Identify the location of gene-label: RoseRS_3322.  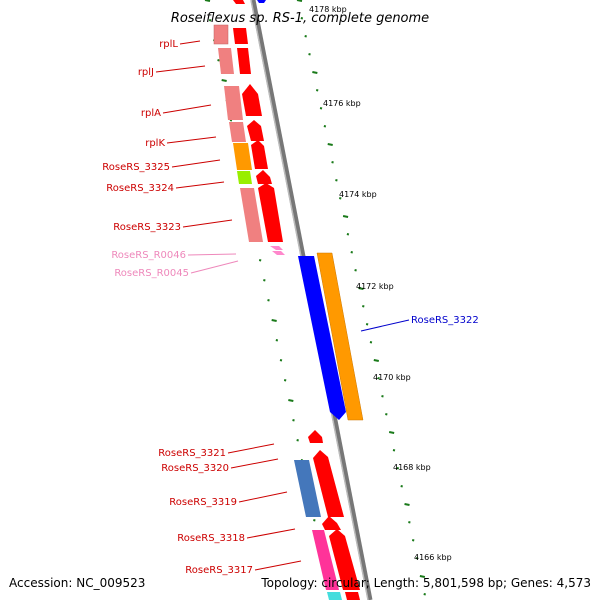
(445, 320).